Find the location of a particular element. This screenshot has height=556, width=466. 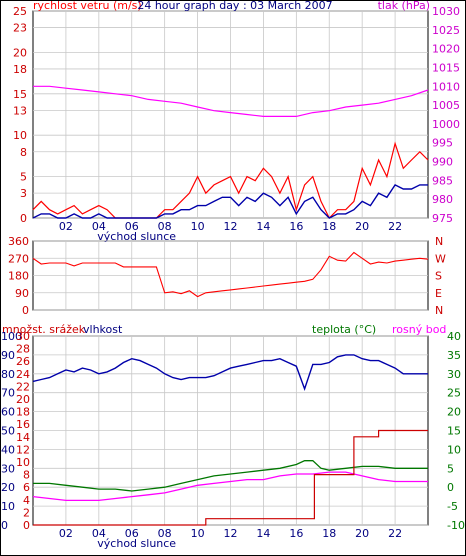

right-tick-label: 1015 is located at coordinates (446, 67).